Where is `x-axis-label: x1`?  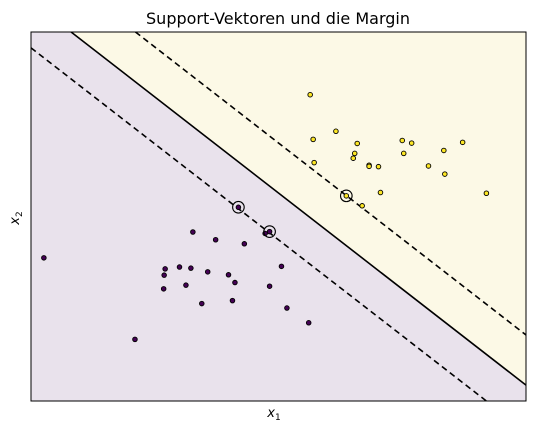 x-axis-label: x1 is located at coordinates (273, 414).